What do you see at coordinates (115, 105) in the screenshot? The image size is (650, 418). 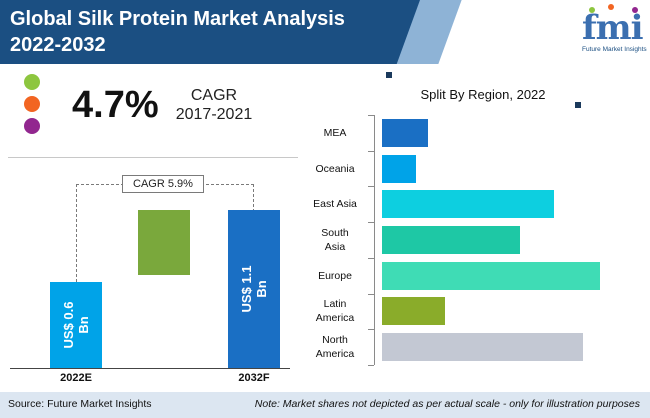 I see `cagr-value: 4.7%` at bounding box center [115, 105].